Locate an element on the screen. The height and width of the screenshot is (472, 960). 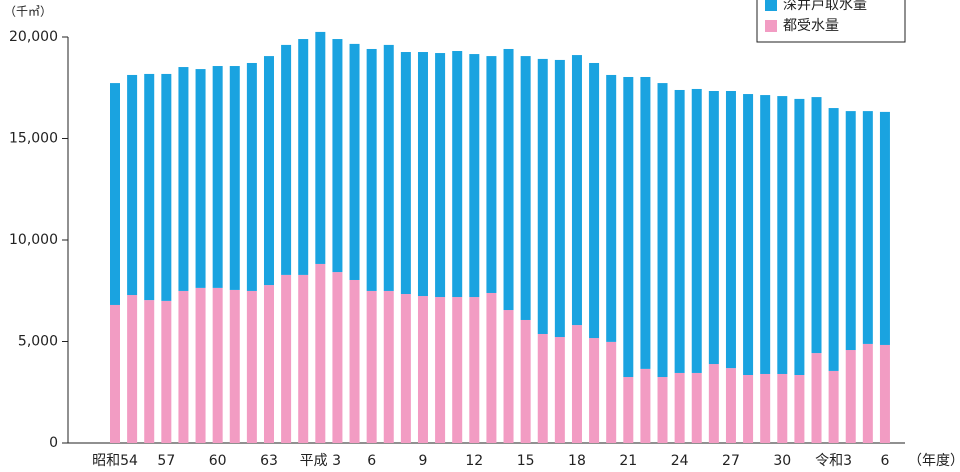
x-tick-label: 平成 3 is located at coordinates (320, 461).